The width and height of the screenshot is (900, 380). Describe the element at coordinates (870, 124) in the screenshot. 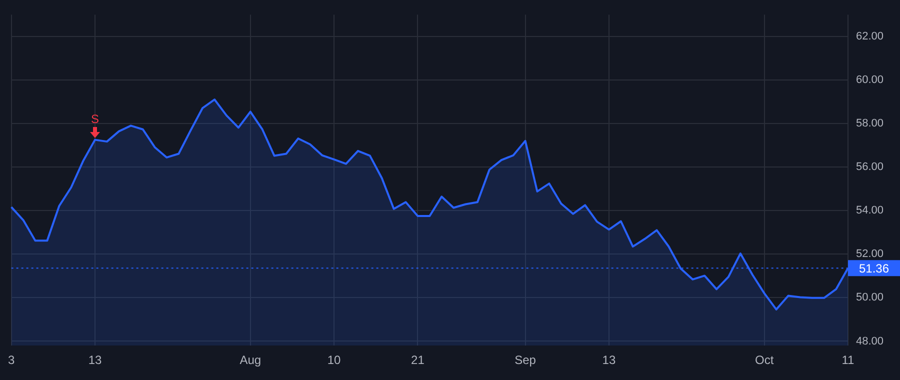

I see `y-tick-label: 58.00` at that location.